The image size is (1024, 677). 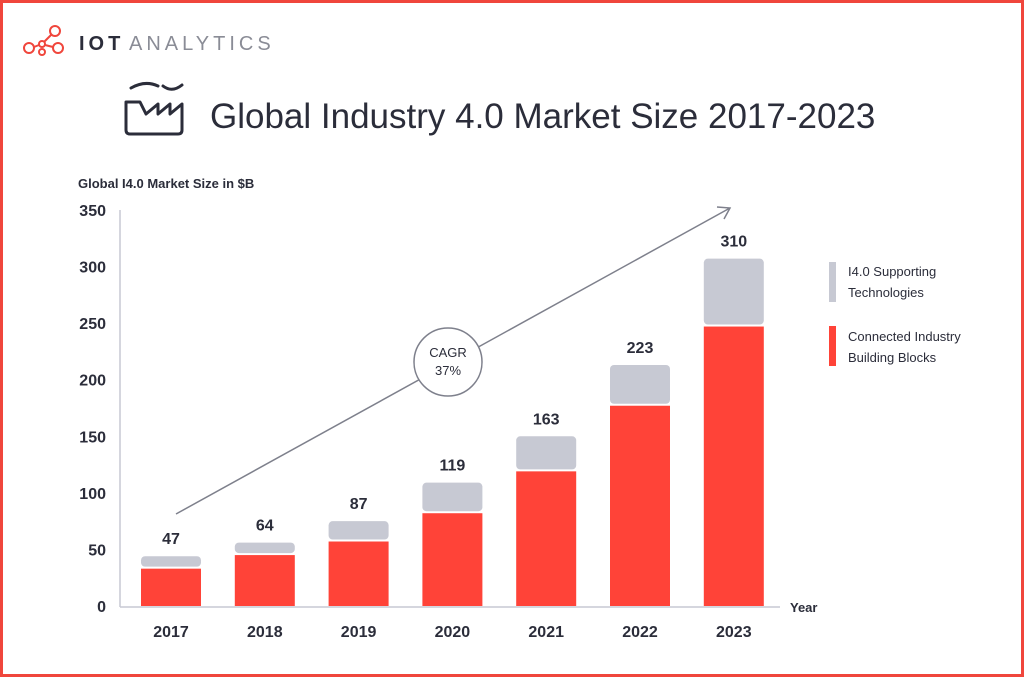 I want to click on legend-swatch-supporting, so click(x=832, y=282).